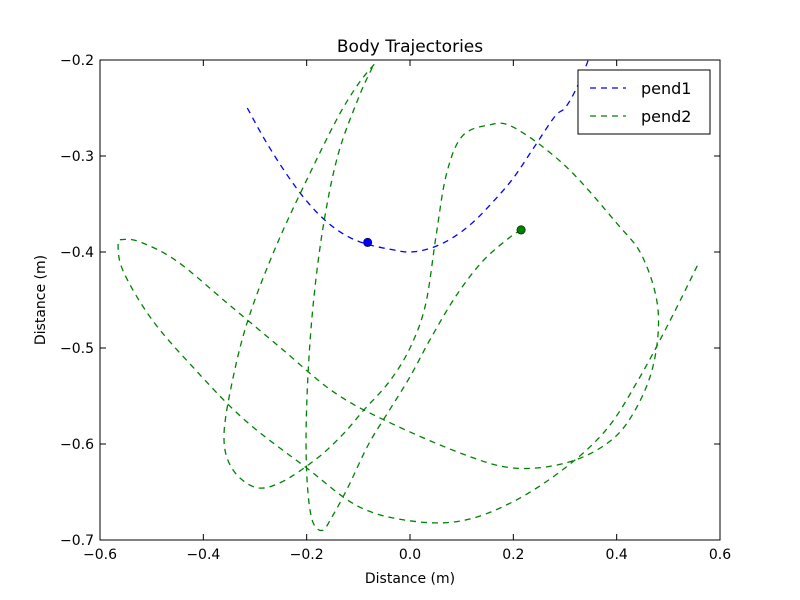  I want to click on x-tick-label: 0.6, so click(720, 555).